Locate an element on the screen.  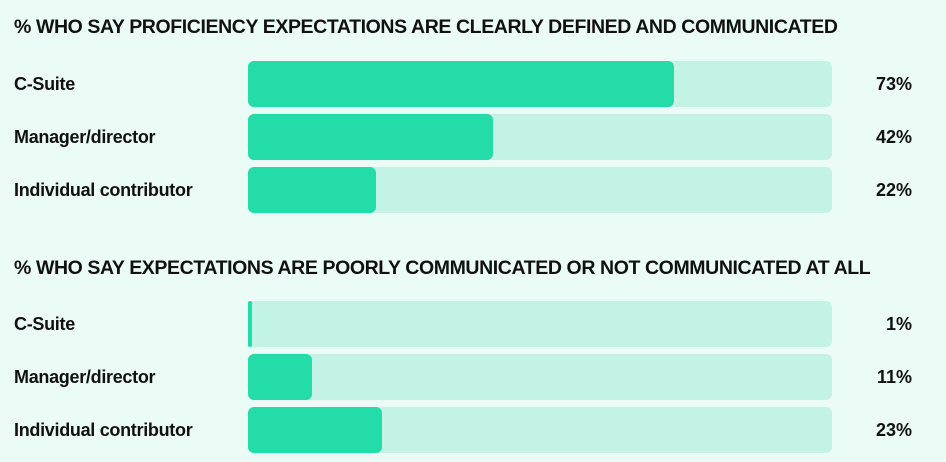
bar-row: C-Suite 1% is located at coordinates (473, 324).